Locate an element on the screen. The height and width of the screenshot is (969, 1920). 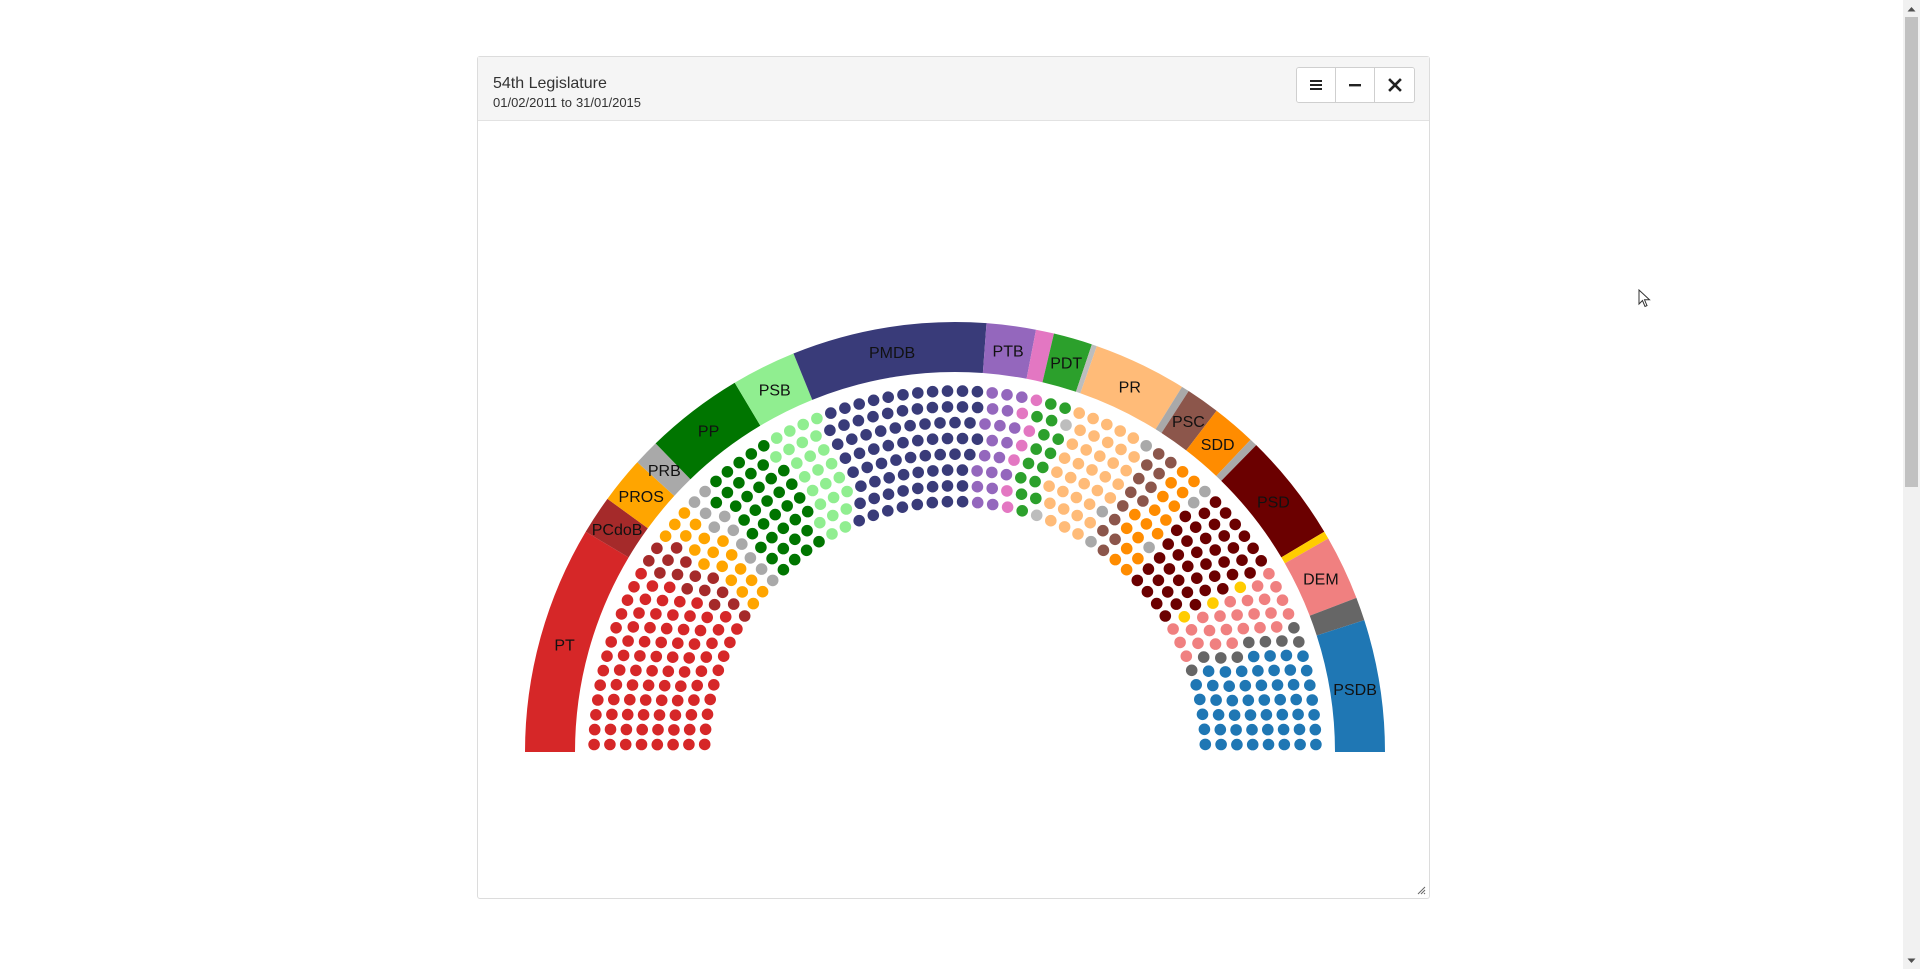
party-arc-pmdb is located at coordinates (890, 361).